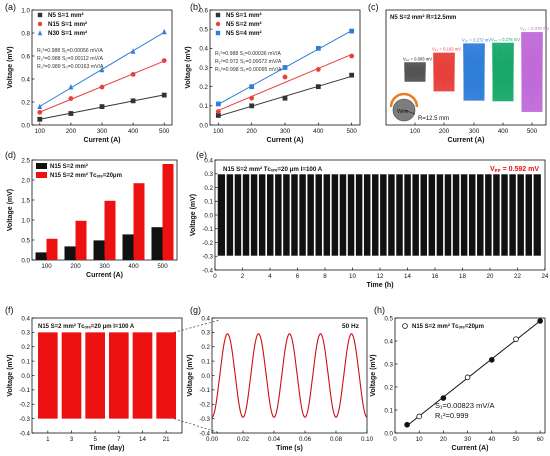 This screenshot has height=456, width=550. Describe the element at coordinates (325, 276) in the screenshot. I see `x-tick-label: 8` at that location.